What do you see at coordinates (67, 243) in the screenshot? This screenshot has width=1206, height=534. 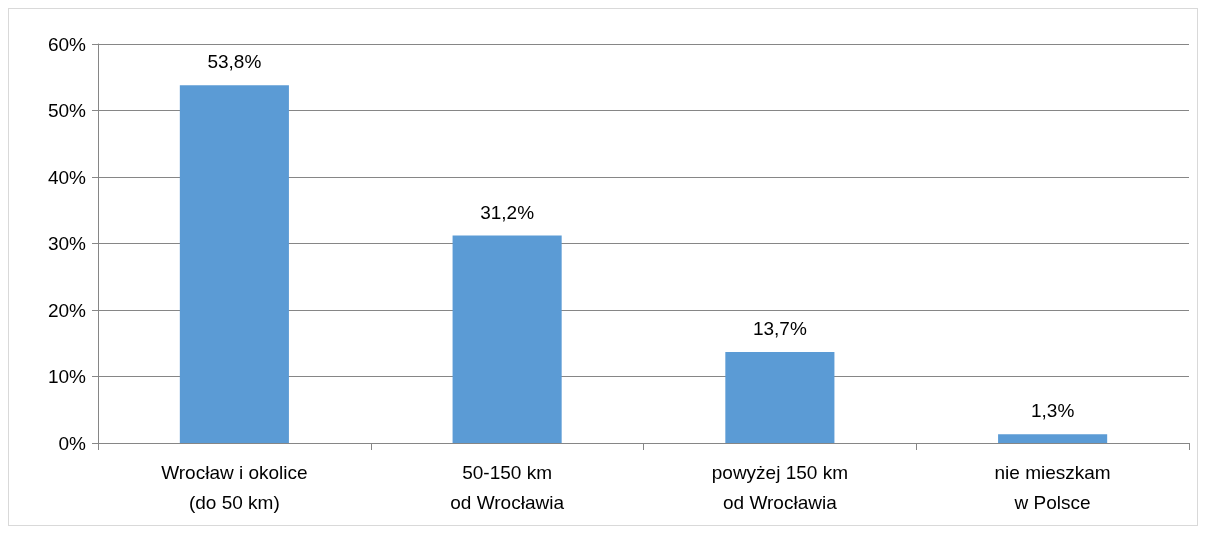 I see `y-tick-label: 30%` at bounding box center [67, 243].